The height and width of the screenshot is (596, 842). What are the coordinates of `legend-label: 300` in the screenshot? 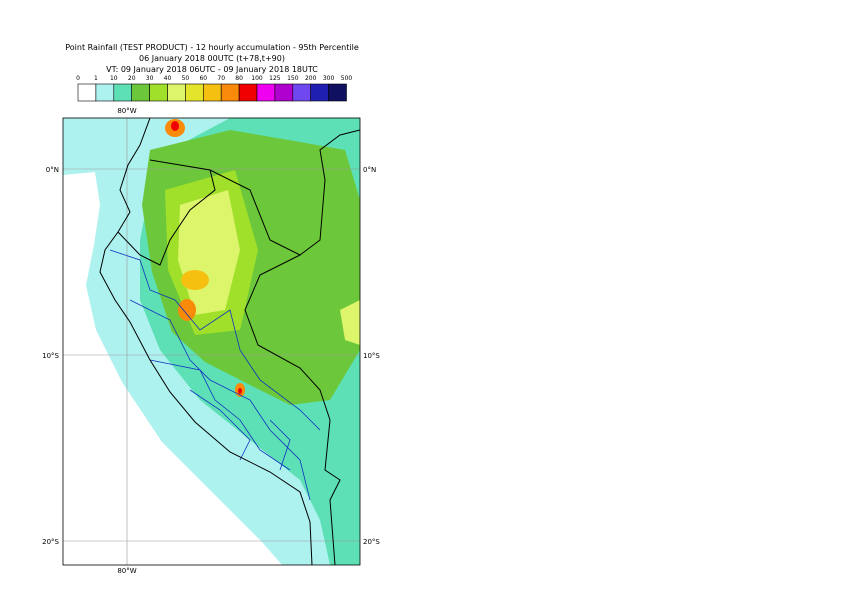 It's located at (329, 78).